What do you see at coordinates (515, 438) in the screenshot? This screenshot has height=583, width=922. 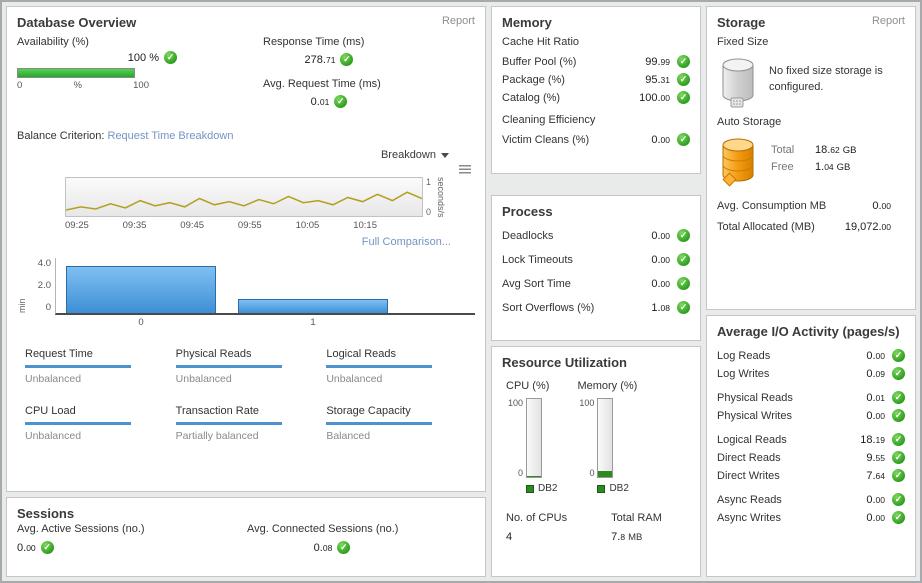 I see `cpu-gauge-axis: 100 0` at bounding box center [515, 438].